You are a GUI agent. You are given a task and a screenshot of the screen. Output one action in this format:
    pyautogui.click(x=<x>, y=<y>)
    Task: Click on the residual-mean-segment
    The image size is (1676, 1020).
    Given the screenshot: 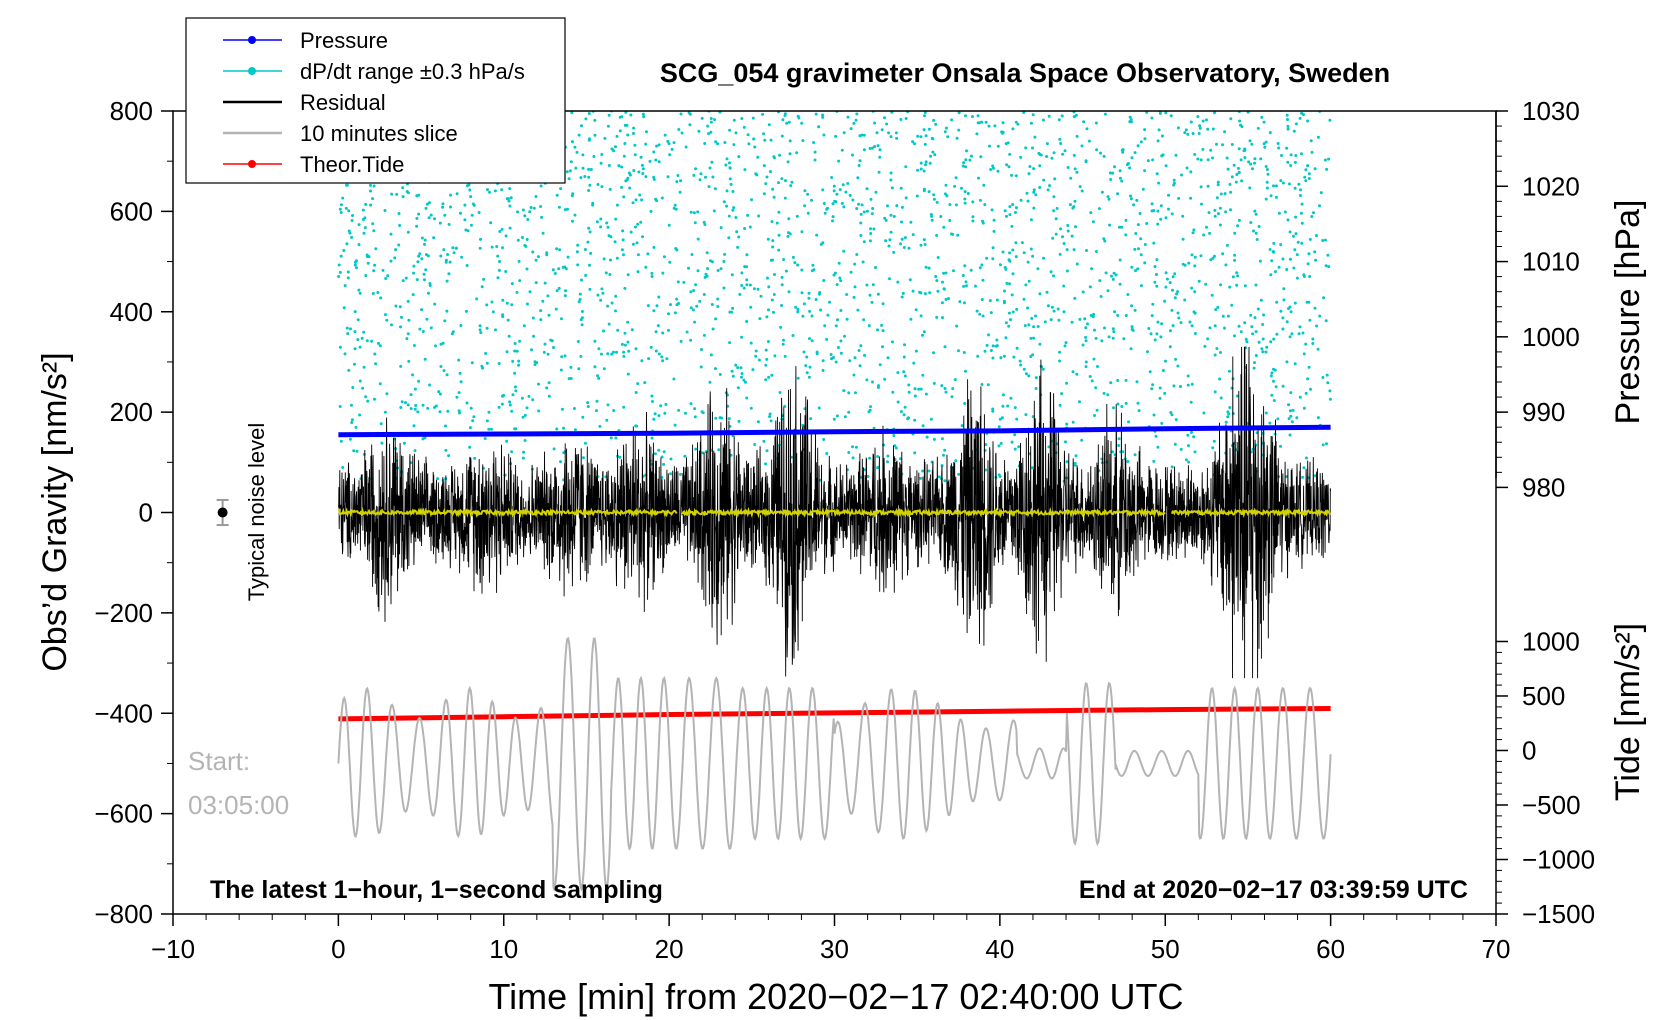 What is the action you would take?
    pyautogui.click(x=1250, y=513)
    